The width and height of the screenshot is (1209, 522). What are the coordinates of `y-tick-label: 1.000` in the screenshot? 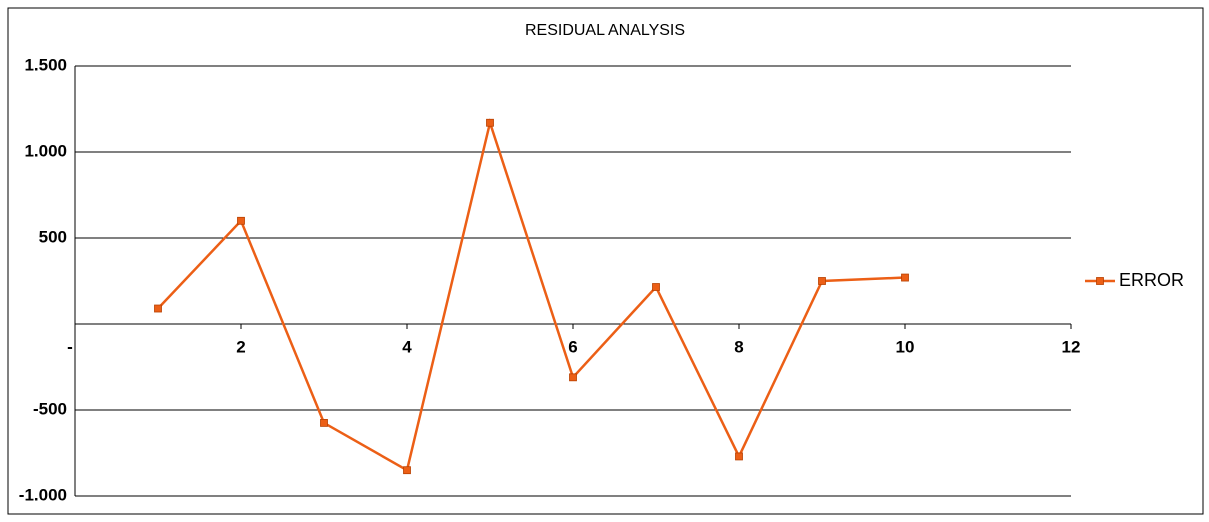 It's located at (45, 150).